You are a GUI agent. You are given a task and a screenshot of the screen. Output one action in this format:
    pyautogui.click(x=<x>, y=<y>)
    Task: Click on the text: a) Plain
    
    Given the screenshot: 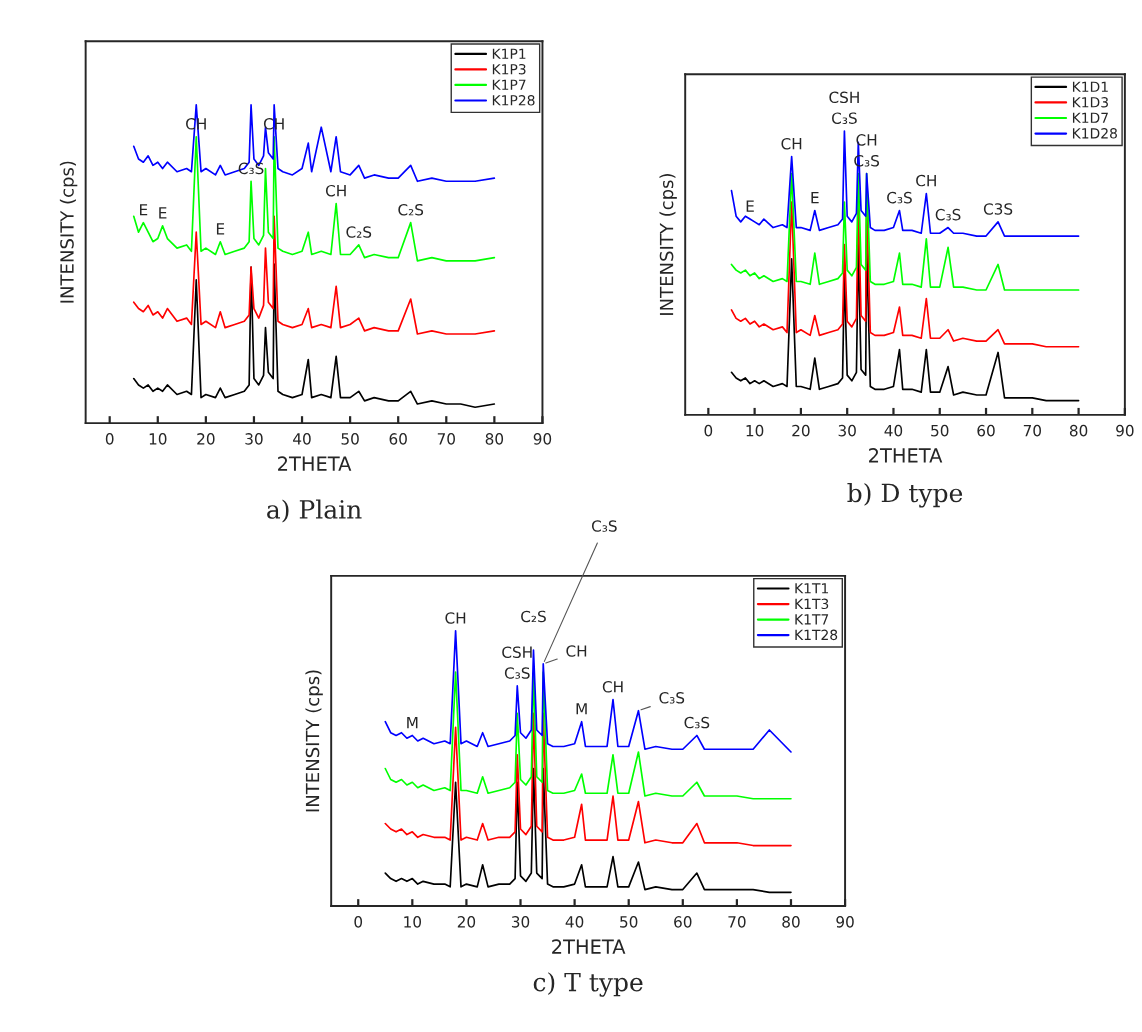 What is the action you would take?
    pyautogui.click(x=314, y=511)
    